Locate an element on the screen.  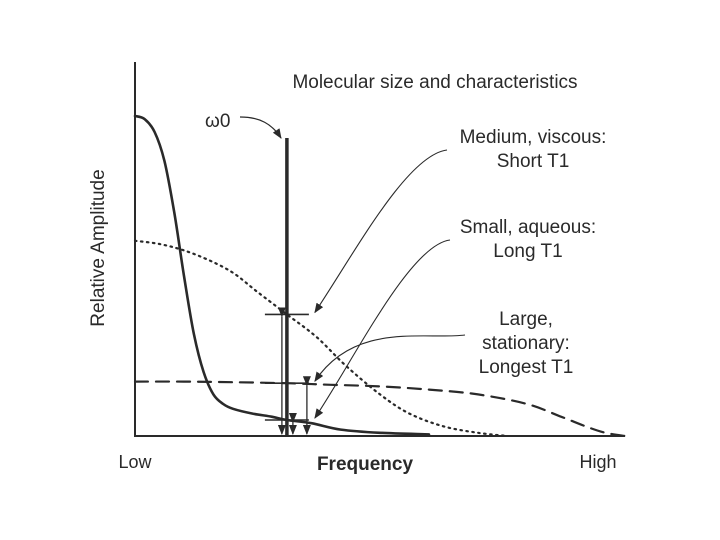
annotation-3-line-1: Large, is located at coordinates (526, 319).